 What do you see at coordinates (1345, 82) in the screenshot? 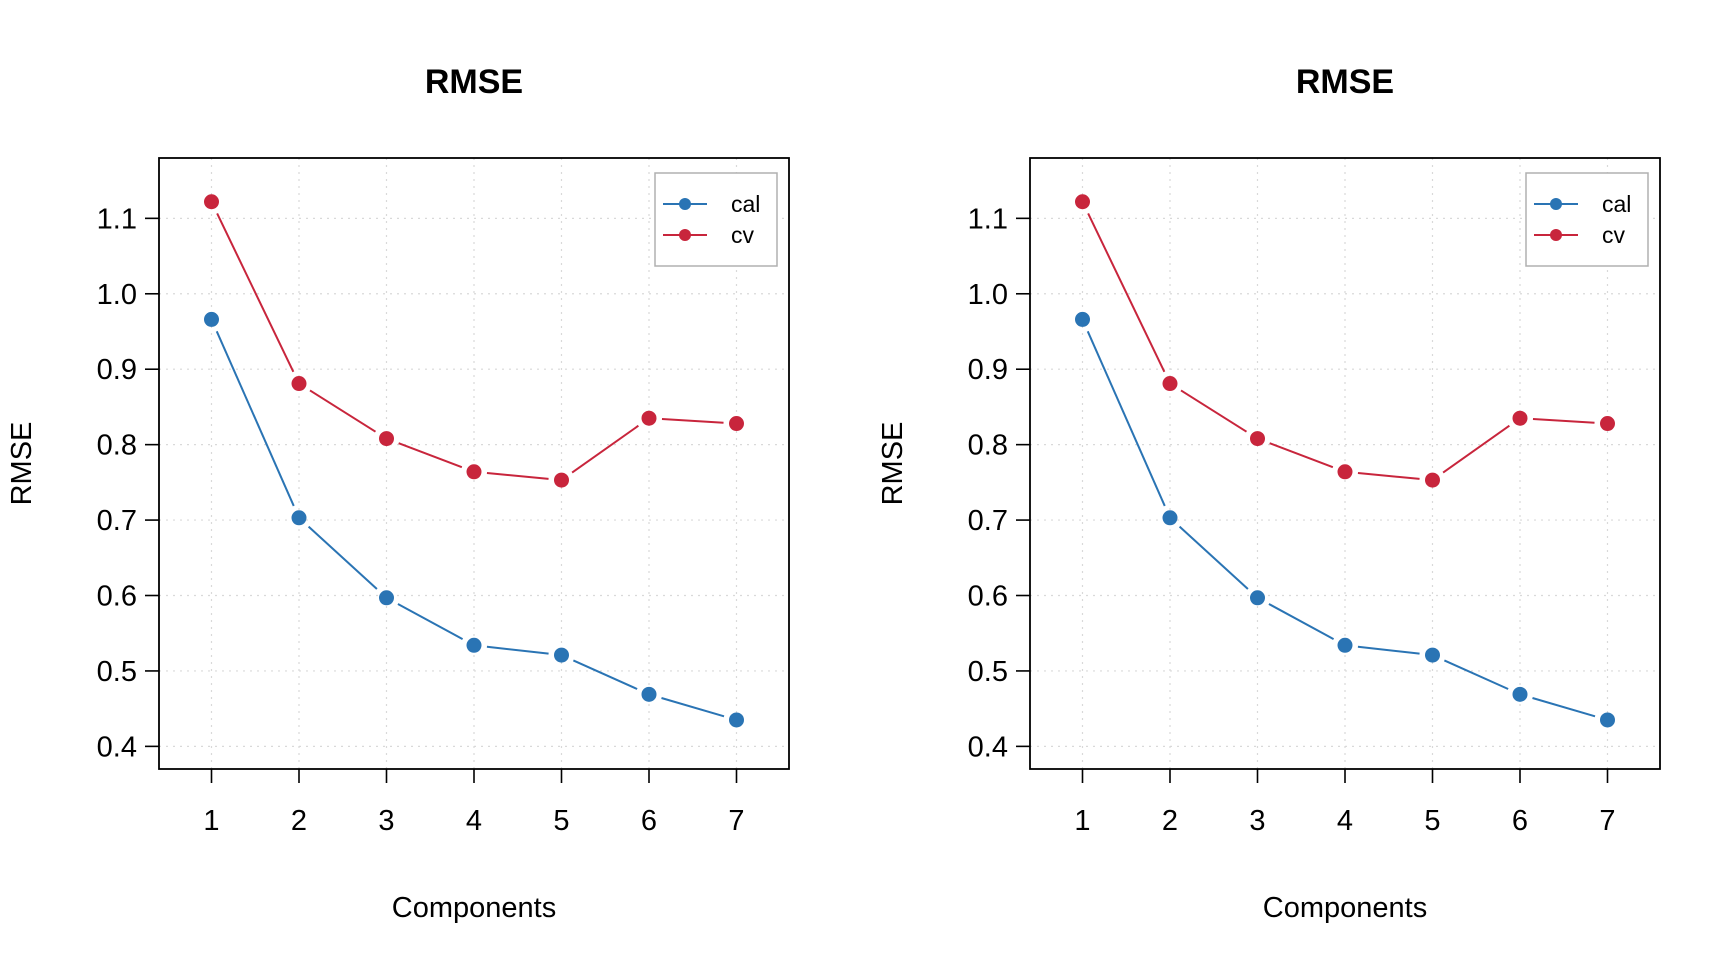
I see `chart-title: RMSE` at bounding box center [1345, 82].